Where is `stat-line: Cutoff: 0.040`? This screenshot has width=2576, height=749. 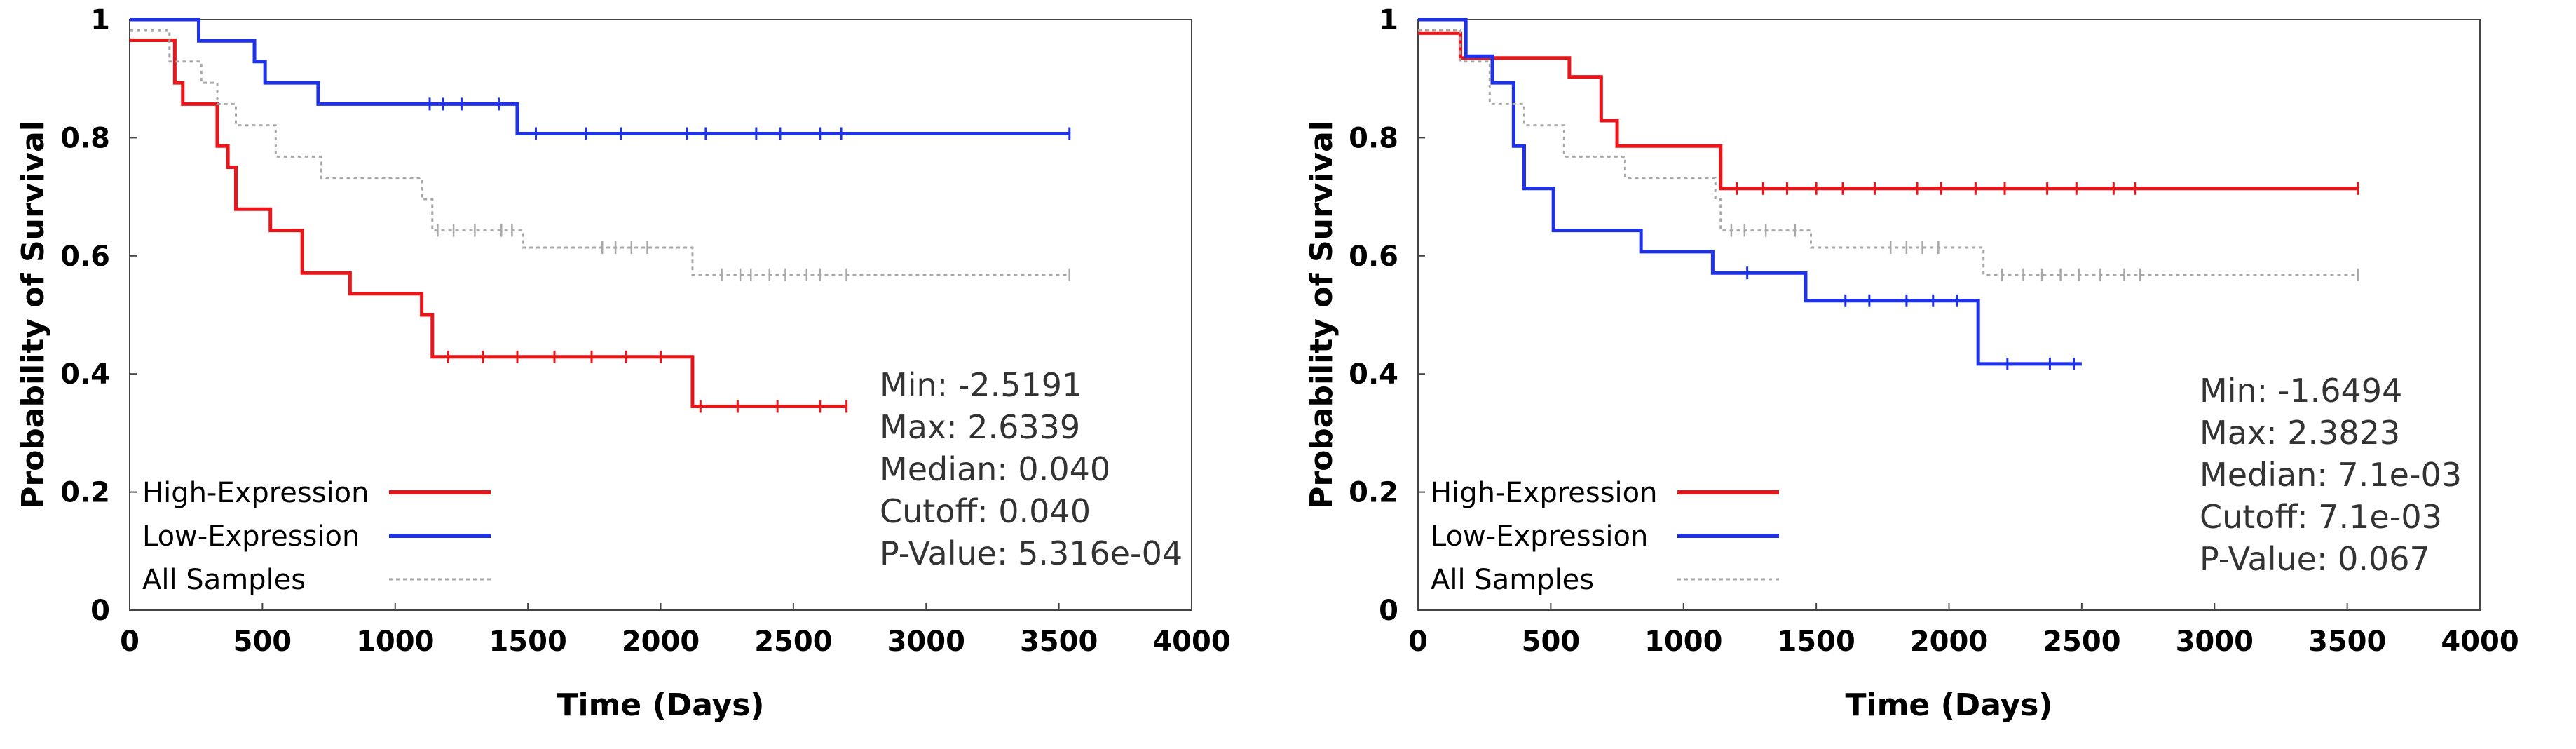 stat-line: Cutoff: 0.040 is located at coordinates (985, 511).